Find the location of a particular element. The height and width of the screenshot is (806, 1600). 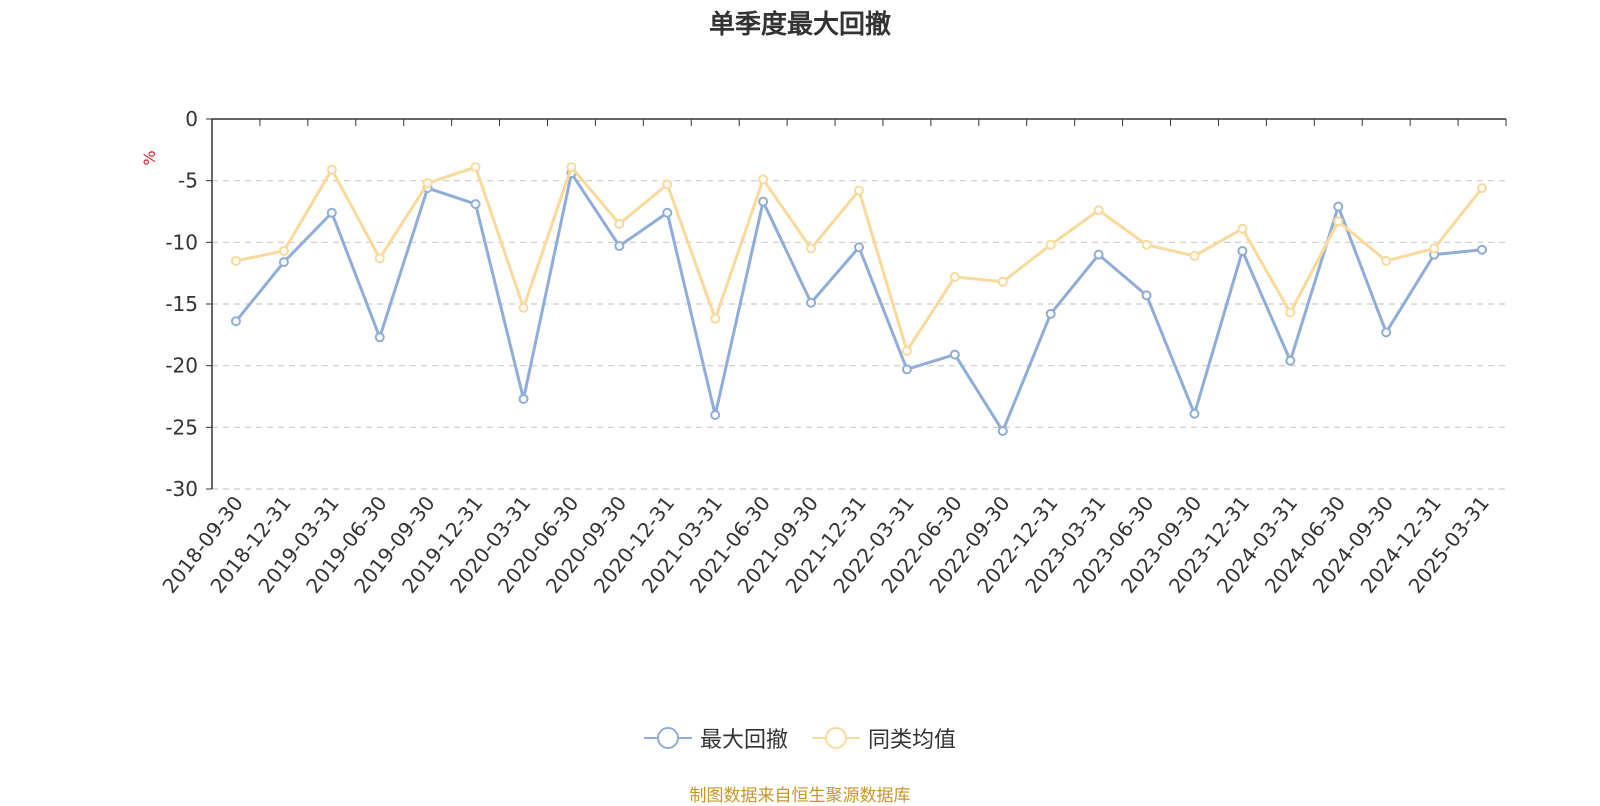

y-axis-label: % is located at coordinates (149, 157).